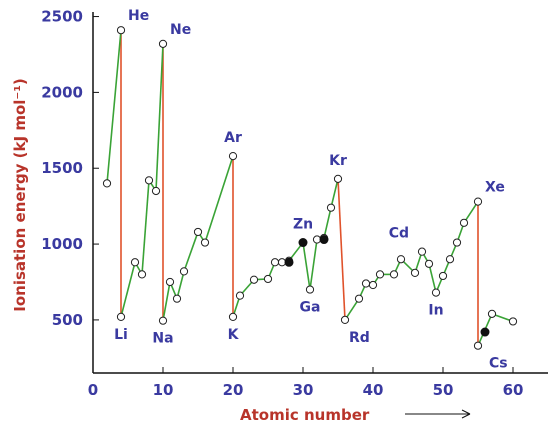  Describe the element at coordinates (373, 390) in the screenshot. I see `x-tick-label: 40` at that location.